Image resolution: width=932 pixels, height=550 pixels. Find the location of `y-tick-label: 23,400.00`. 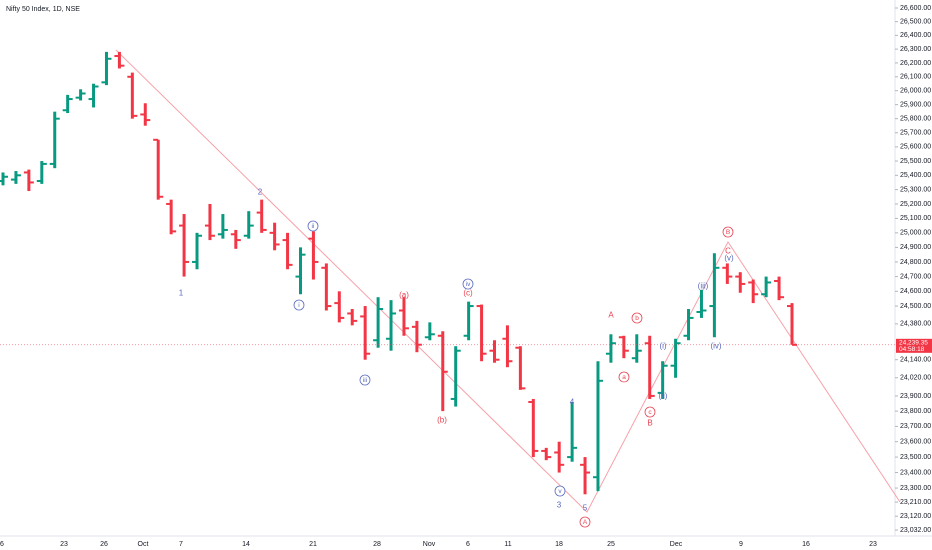

y-tick-label: 23,400.00 is located at coordinates (915, 472).